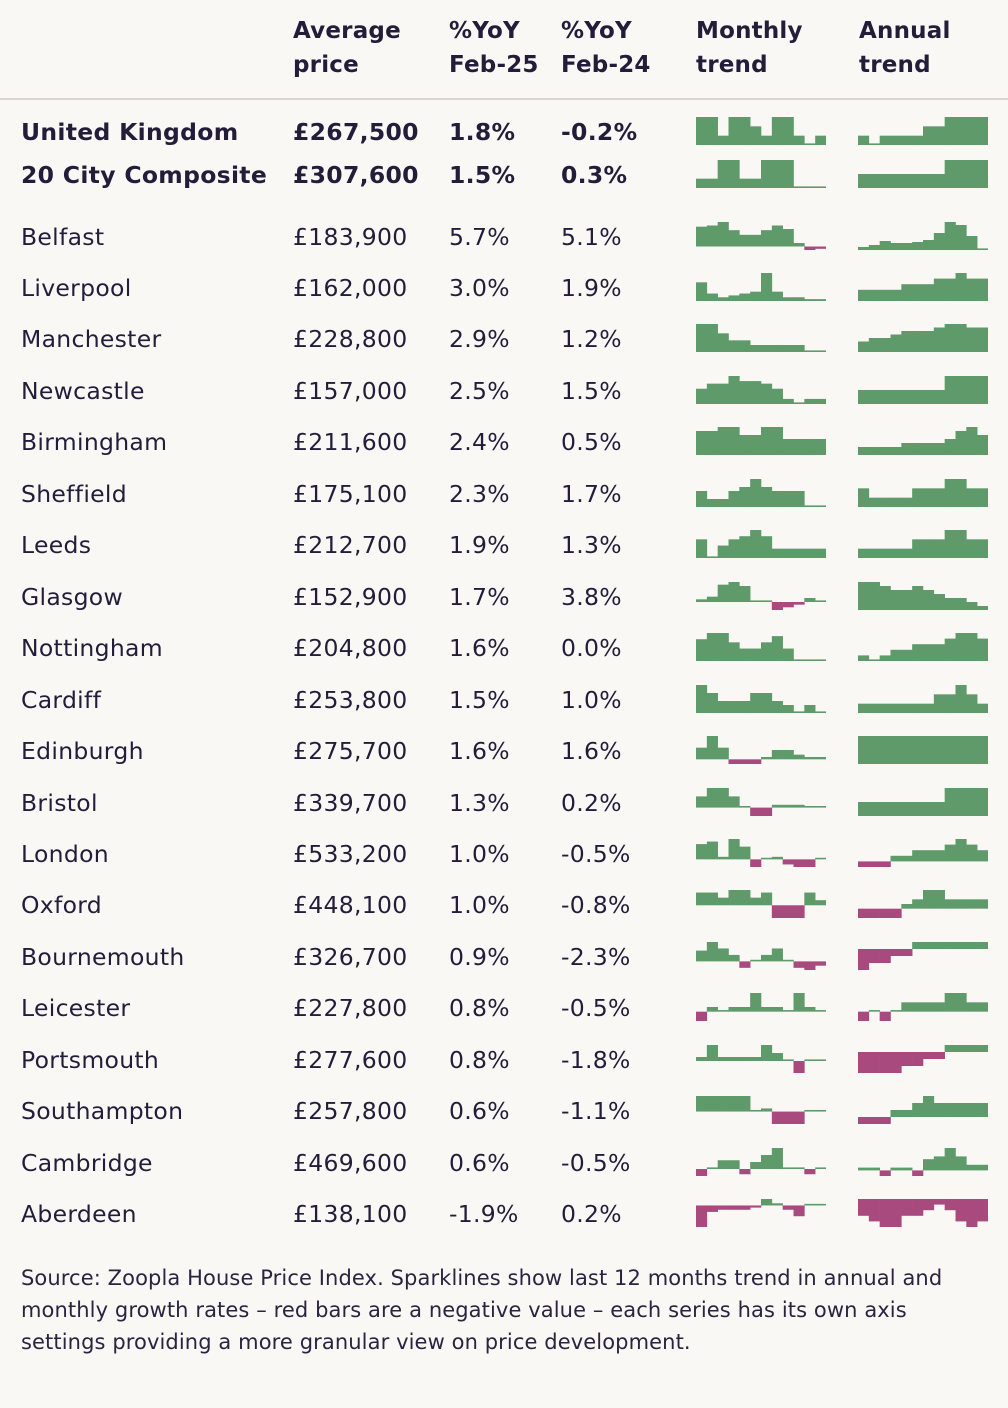 This screenshot has height=1408, width=1008. What do you see at coordinates (350, 494) in the screenshot?
I see `average-price: £175,100` at bounding box center [350, 494].